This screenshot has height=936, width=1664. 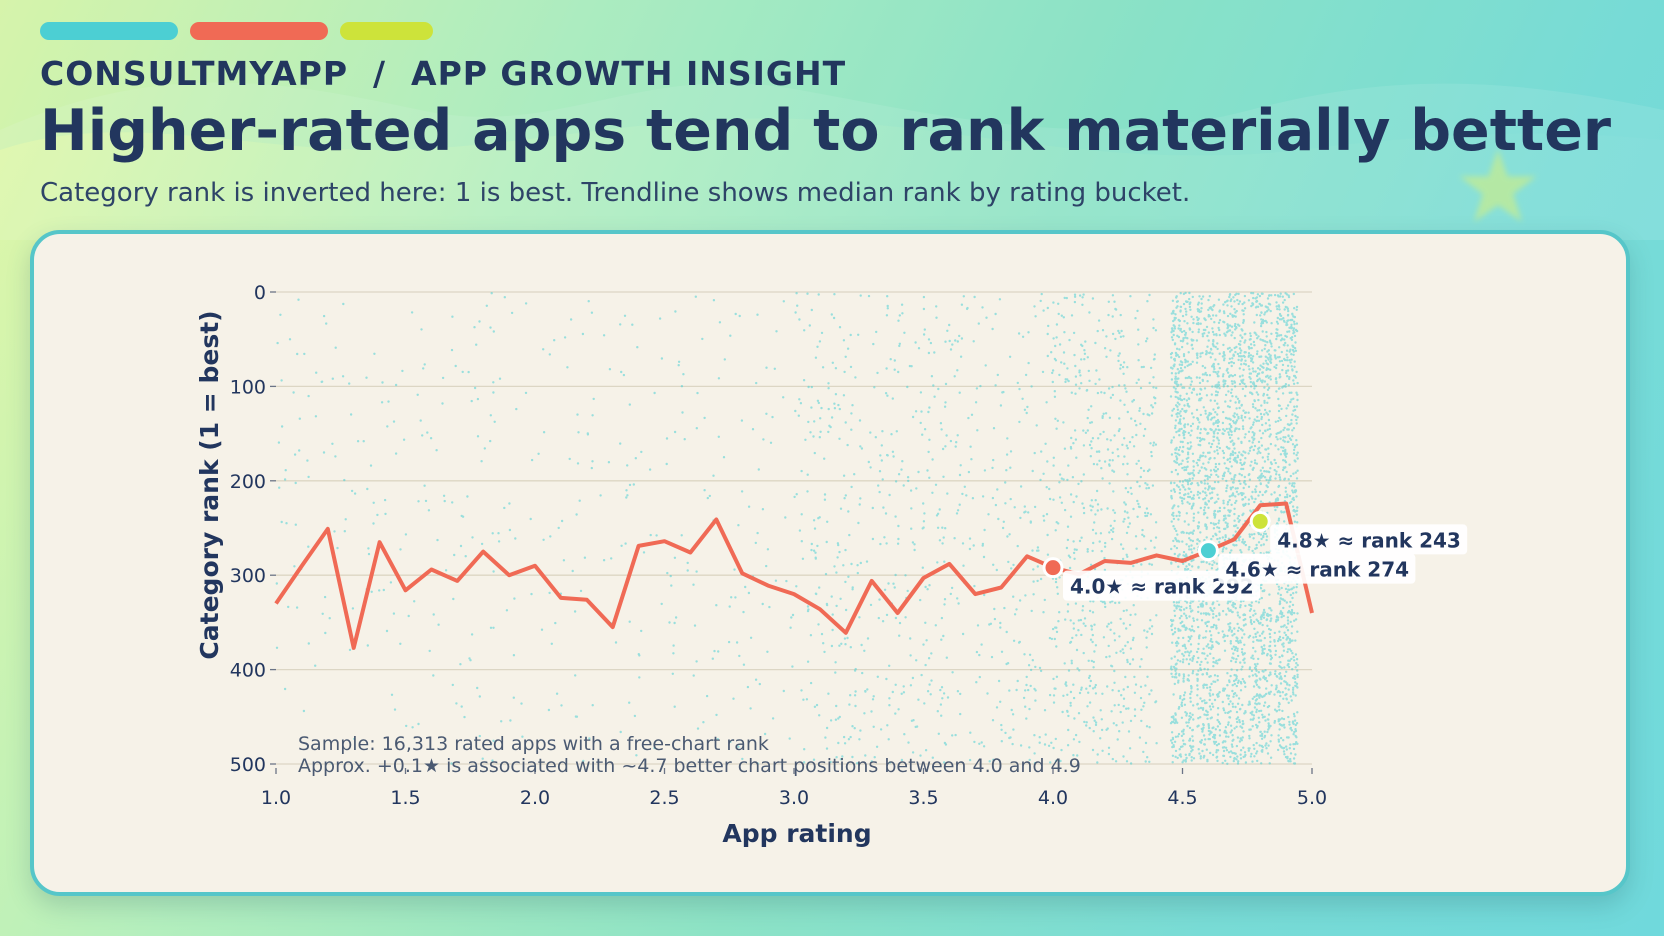 I want to click on median-trendline, so click(x=794, y=575).